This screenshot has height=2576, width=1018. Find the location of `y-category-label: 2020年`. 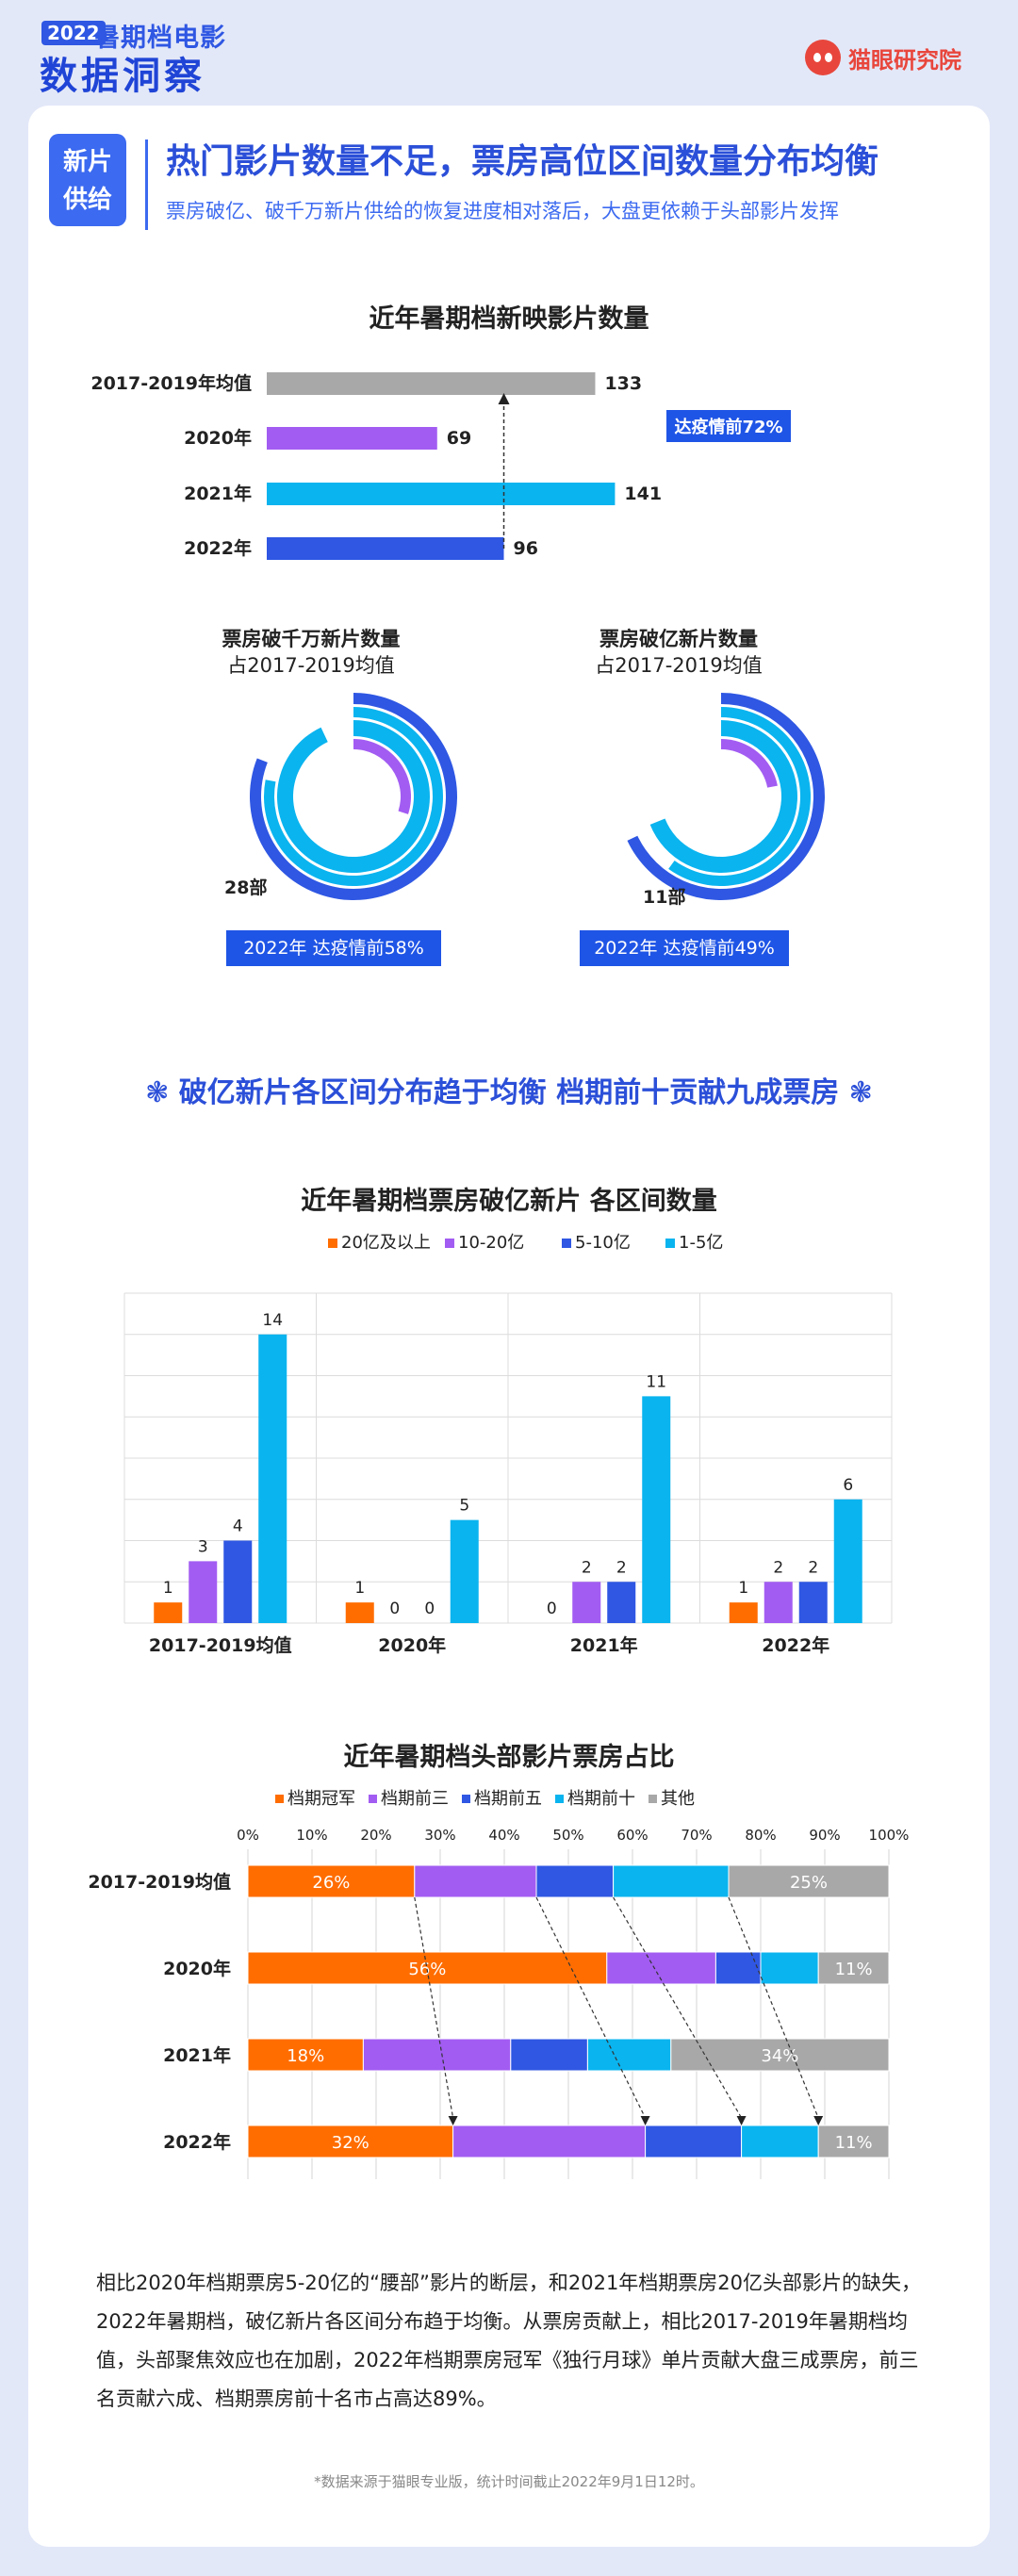

y-category-label: 2020年 is located at coordinates (197, 1969).